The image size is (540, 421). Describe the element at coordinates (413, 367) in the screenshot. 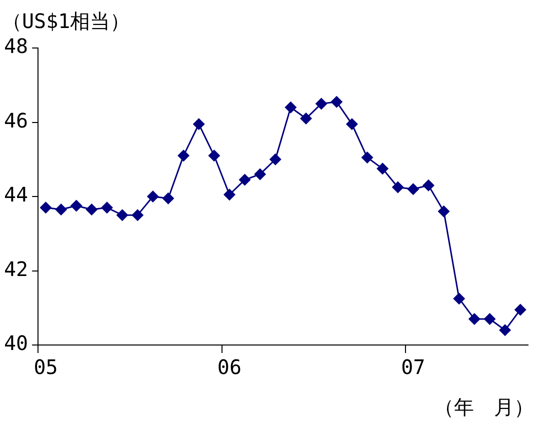

I see `x-tick-label: 07` at that location.